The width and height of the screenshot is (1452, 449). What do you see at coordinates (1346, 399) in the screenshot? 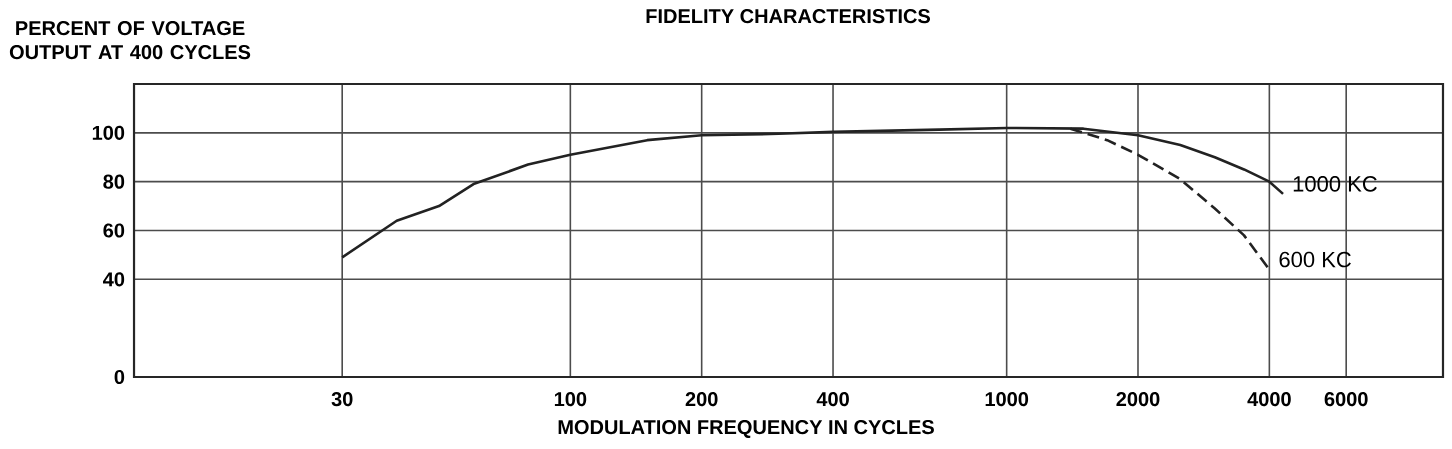
I see `x-tick-label: 6000` at bounding box center [1346, 399].